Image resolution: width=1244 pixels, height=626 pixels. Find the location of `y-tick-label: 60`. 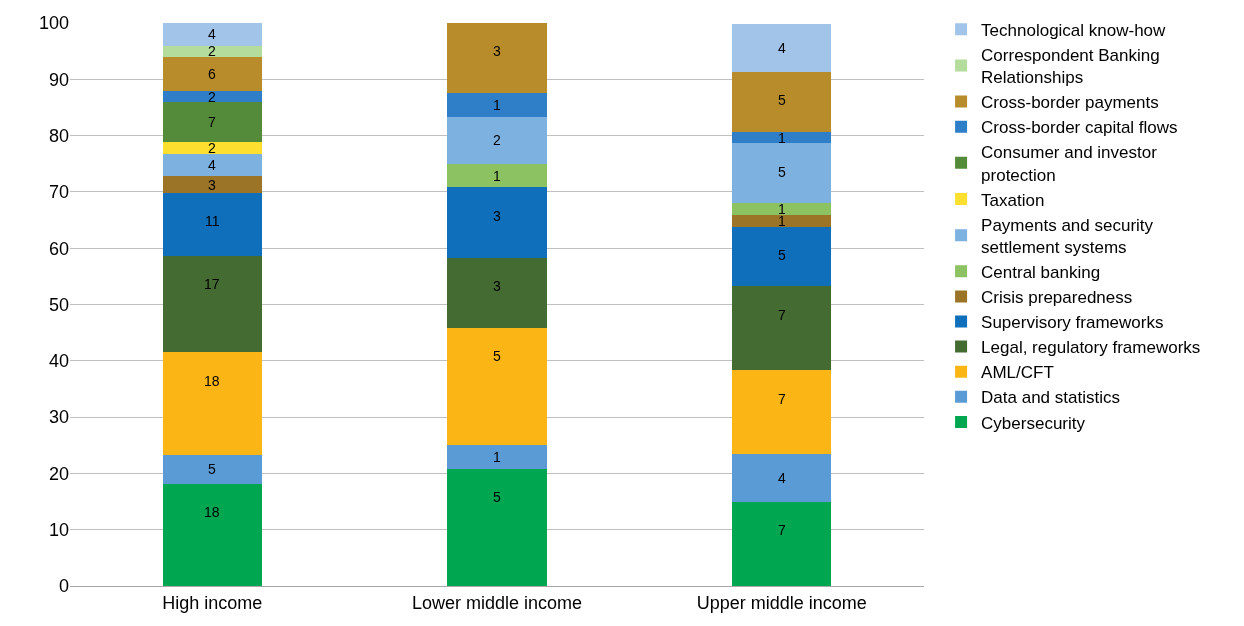

y-tick-label: 60 is located at coordinates (58, 248).